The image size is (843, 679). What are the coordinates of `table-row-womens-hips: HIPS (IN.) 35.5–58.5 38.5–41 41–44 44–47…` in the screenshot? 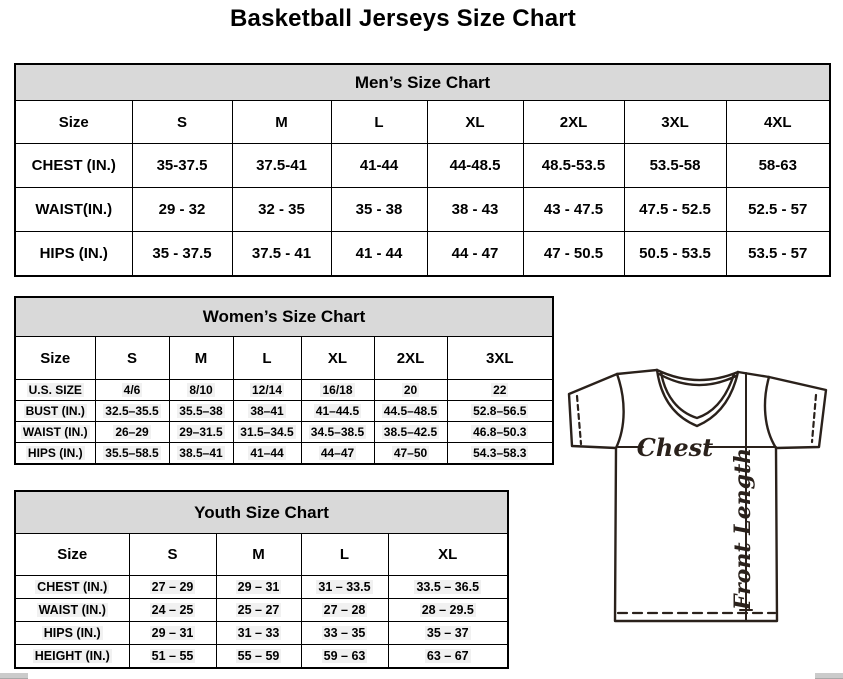 It's located at (284, 453).